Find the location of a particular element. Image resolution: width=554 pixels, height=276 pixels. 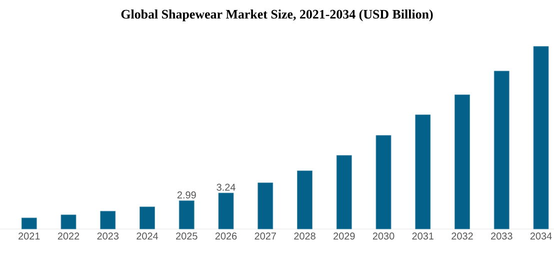

x-tick-label: 2034 is located at coordinates (541, 236).